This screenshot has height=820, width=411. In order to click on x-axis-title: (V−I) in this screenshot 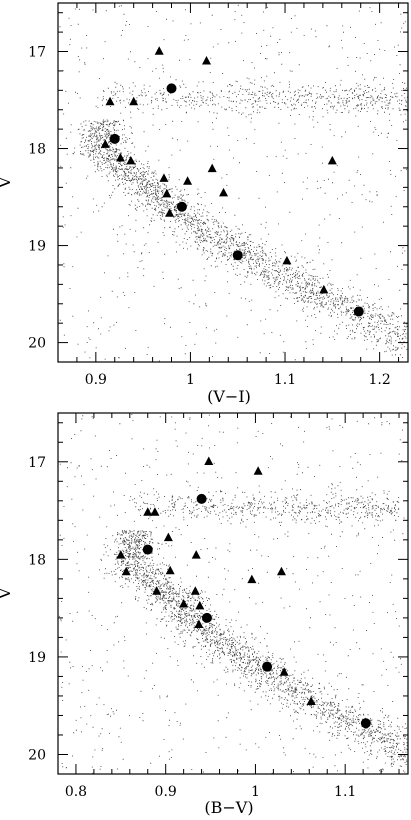, I will do `click(229, 396)`.